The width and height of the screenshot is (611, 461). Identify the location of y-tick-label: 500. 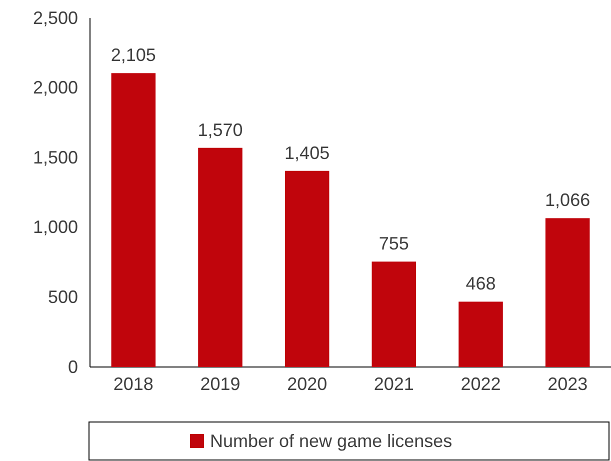
(63, 296).